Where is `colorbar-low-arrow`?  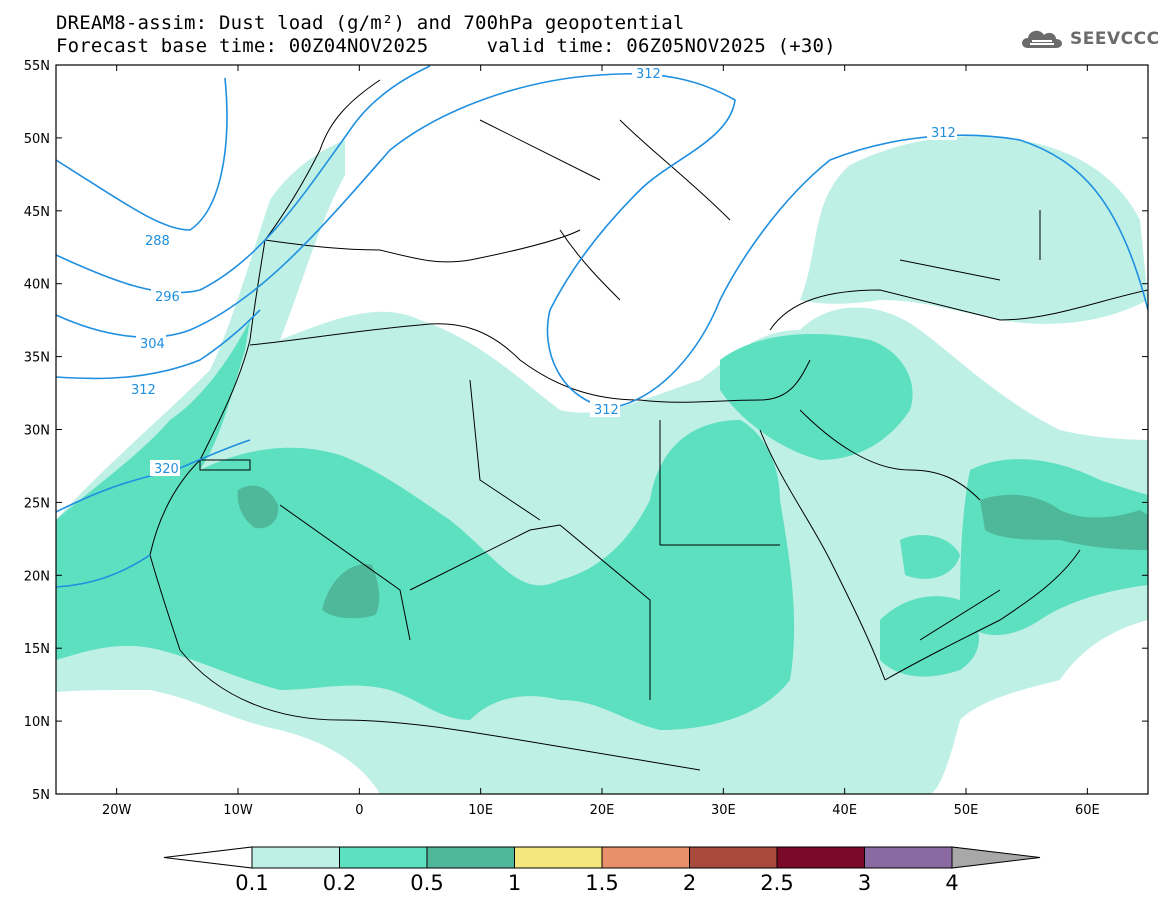 colorbar-low-arrow is located at coordinates (208, 857).